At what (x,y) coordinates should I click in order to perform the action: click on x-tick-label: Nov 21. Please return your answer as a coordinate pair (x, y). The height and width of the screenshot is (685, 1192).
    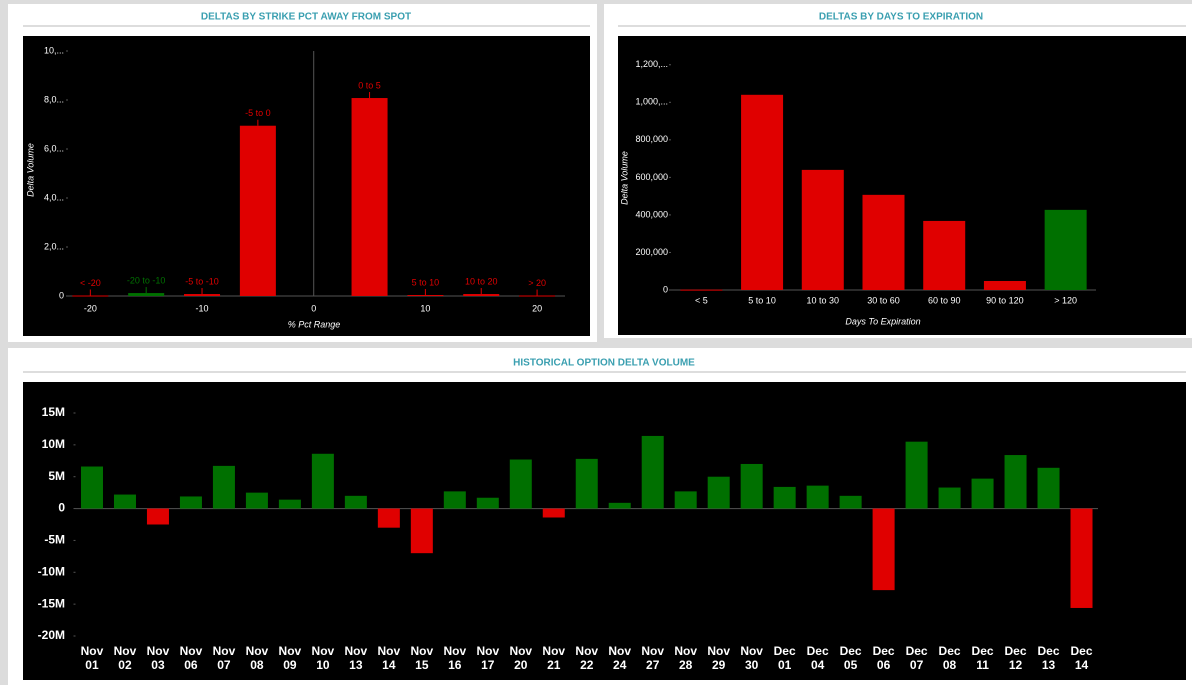
    Looking at the image, I should click on (554, 658).